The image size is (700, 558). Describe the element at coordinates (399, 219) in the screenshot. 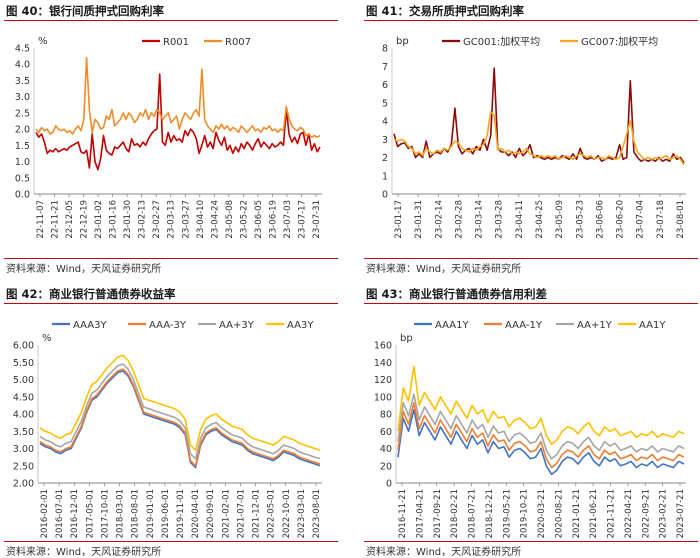

I see `x-tick-label: 23-01-17` at that location.